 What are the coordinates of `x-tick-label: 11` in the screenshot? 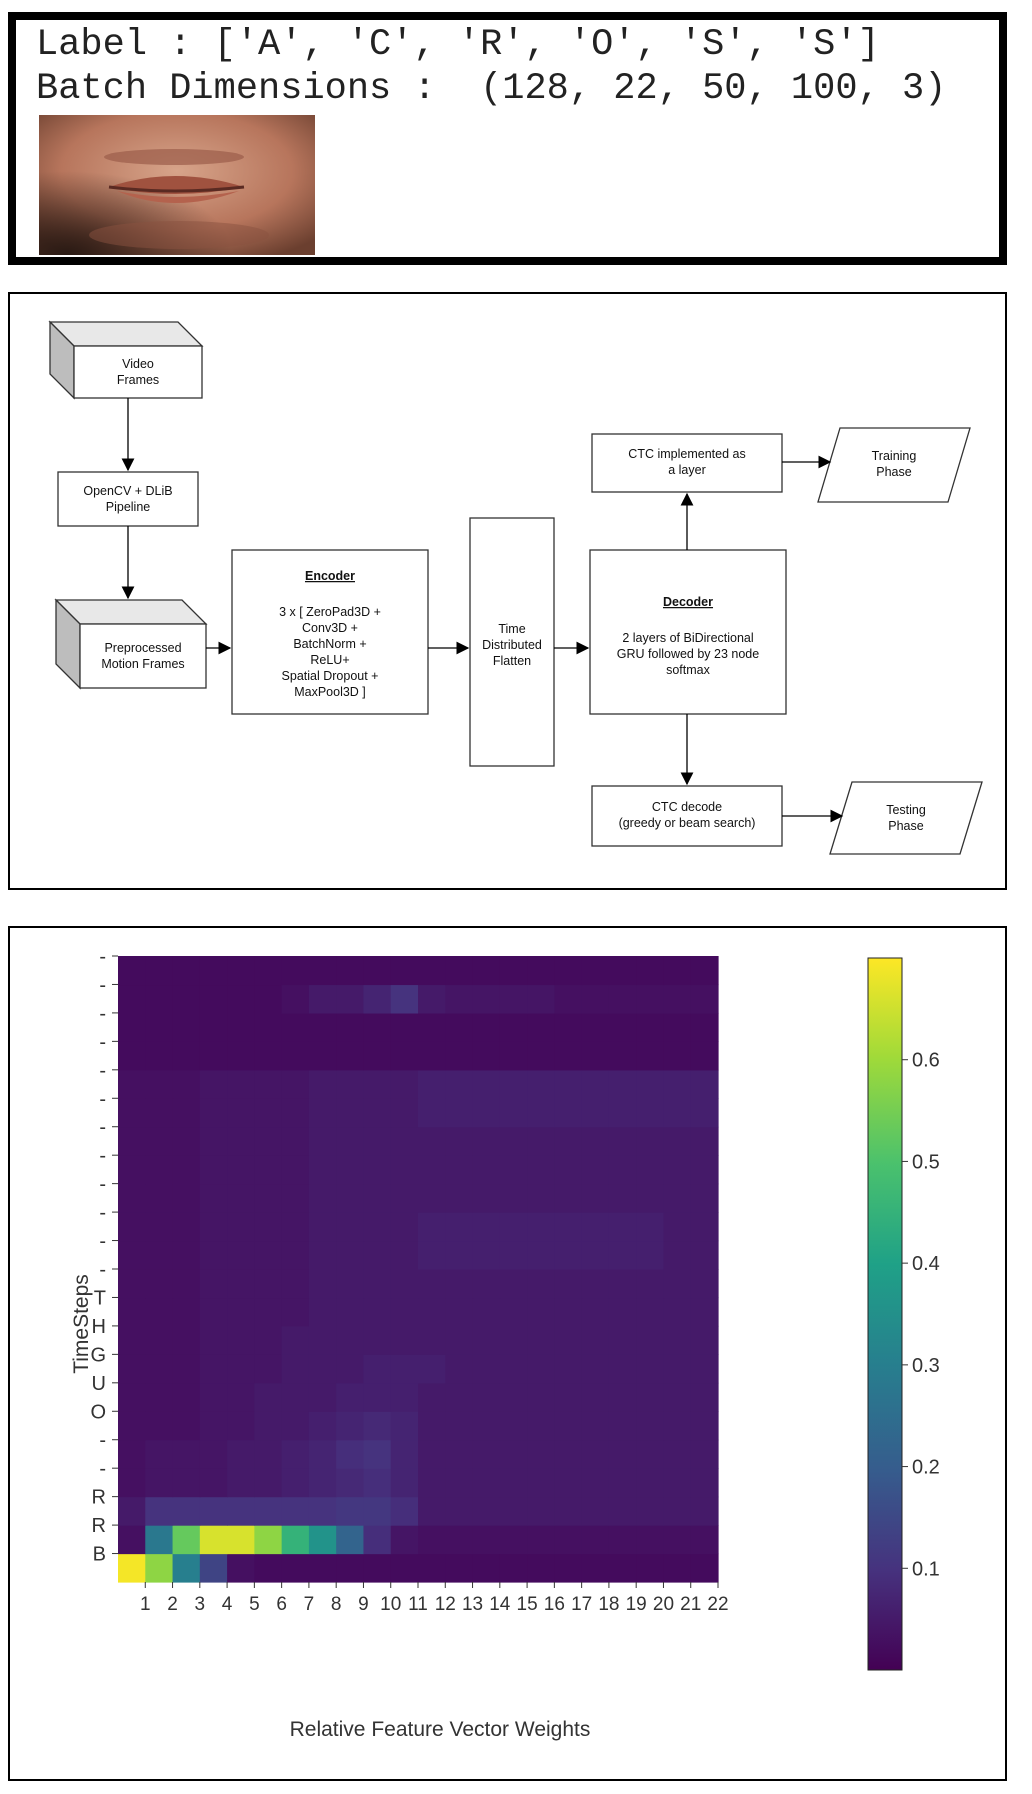 It's located at (418, 1604).